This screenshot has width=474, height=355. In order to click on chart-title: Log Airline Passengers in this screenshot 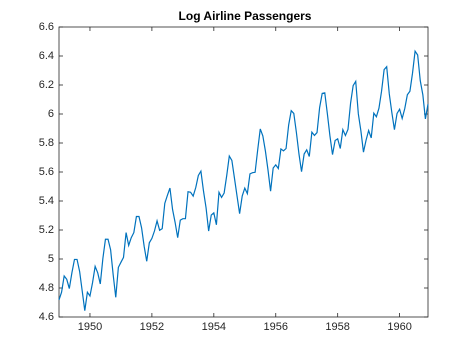, I will do `click(245, 16)`.